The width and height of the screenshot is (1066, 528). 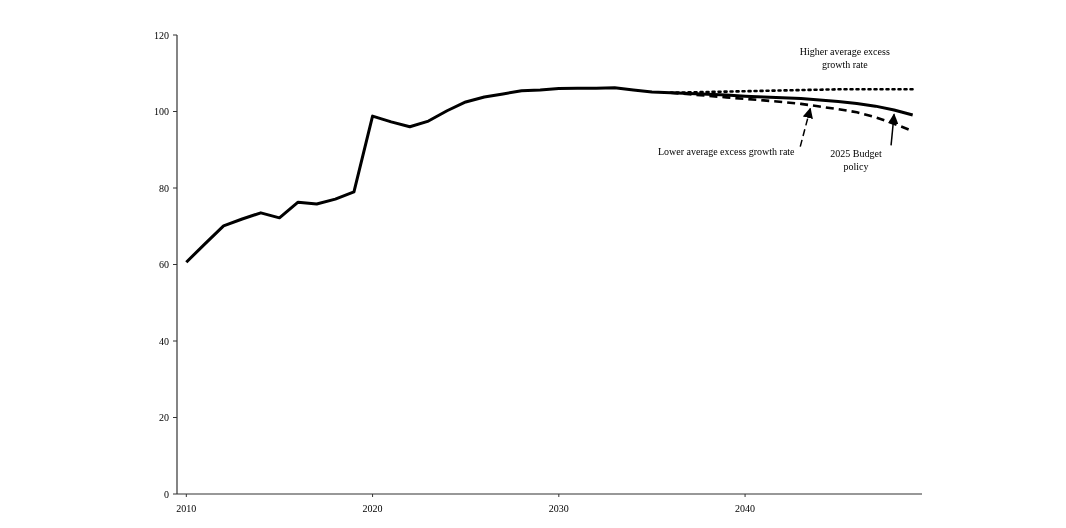 I want to click on y-tick-label: 80, so click(x=164, y=188).